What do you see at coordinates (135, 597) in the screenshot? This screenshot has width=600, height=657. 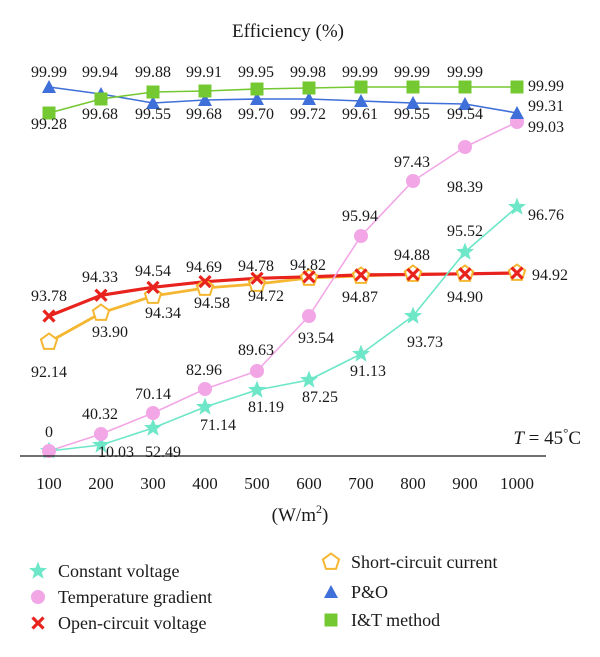 I see `legend-label-temperature-gradient: Temperature gradient` at bounding box center [135, 597].